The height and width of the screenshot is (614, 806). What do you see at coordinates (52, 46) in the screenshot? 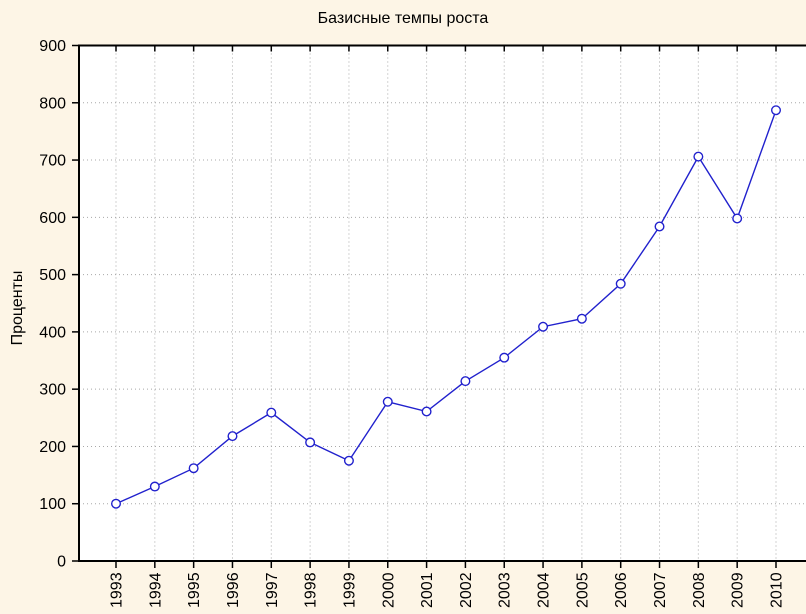
I see `svg-text: 900` at bounding box center [52, 46].